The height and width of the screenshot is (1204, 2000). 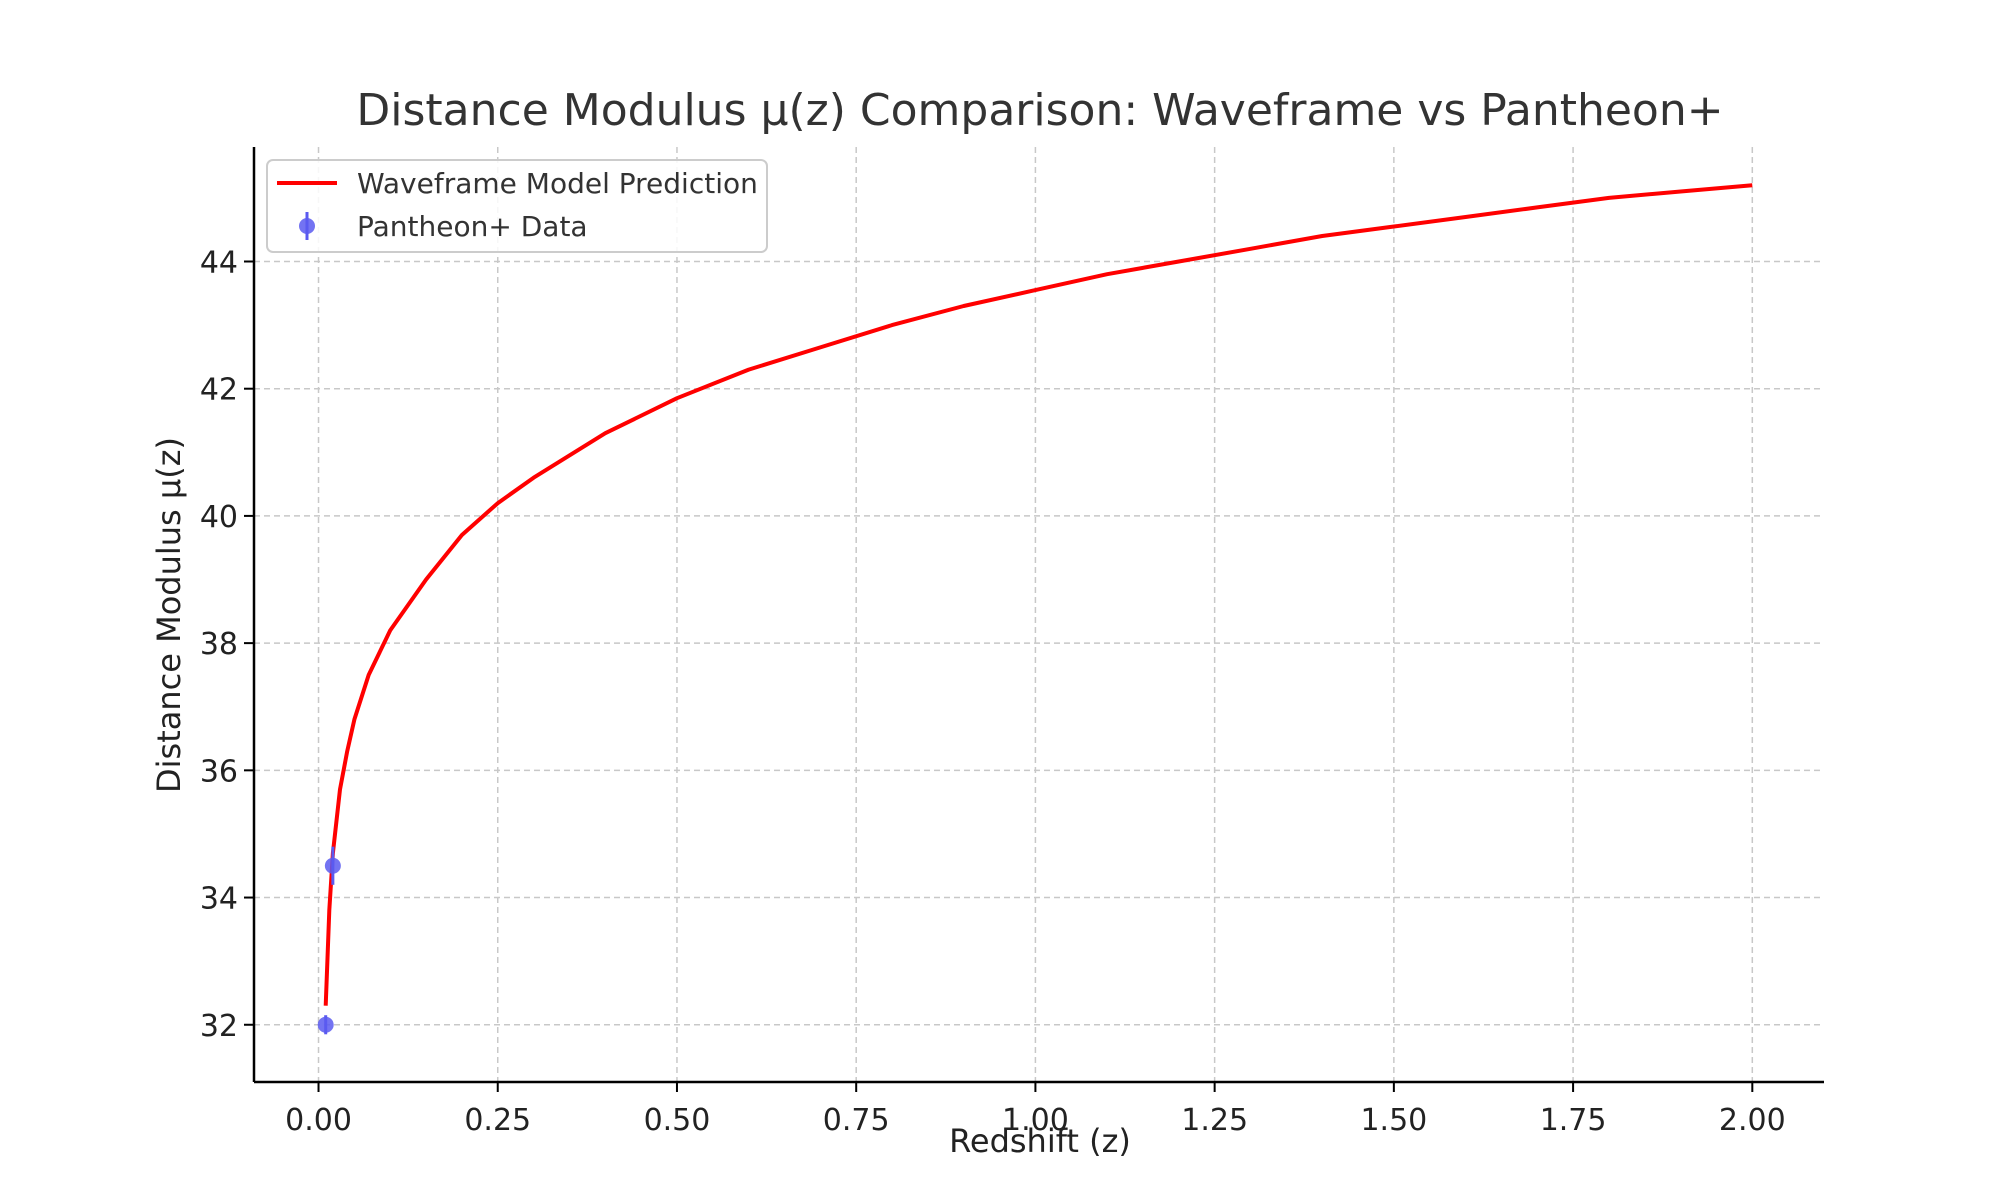 I want to click on x-tick-label: 0.50, so click(x=677, y=1120).